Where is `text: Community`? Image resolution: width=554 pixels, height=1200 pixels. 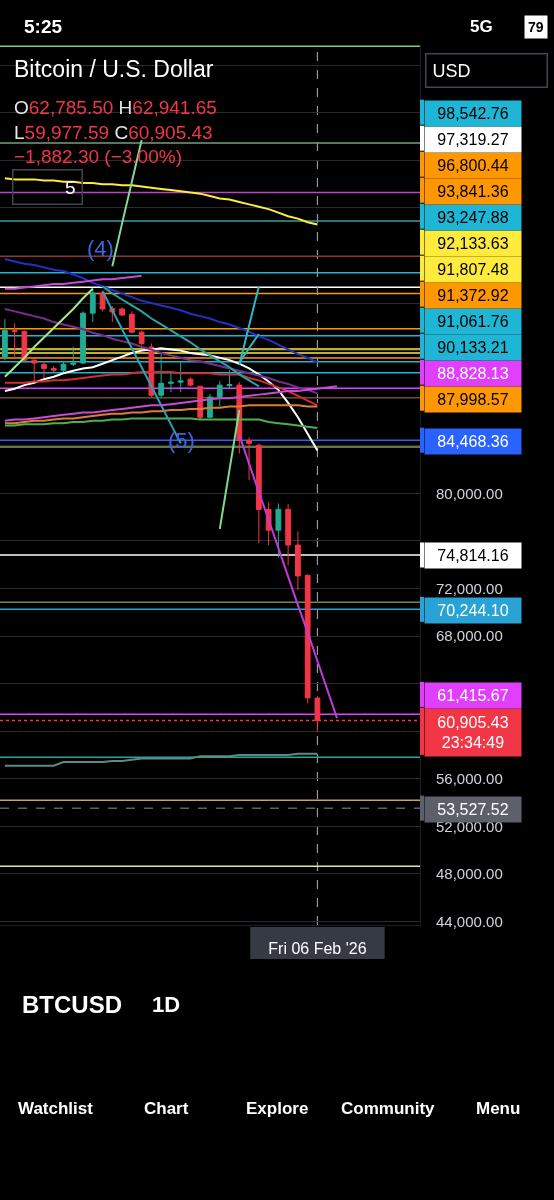
text: Community is located at coordinates (388, 1108).